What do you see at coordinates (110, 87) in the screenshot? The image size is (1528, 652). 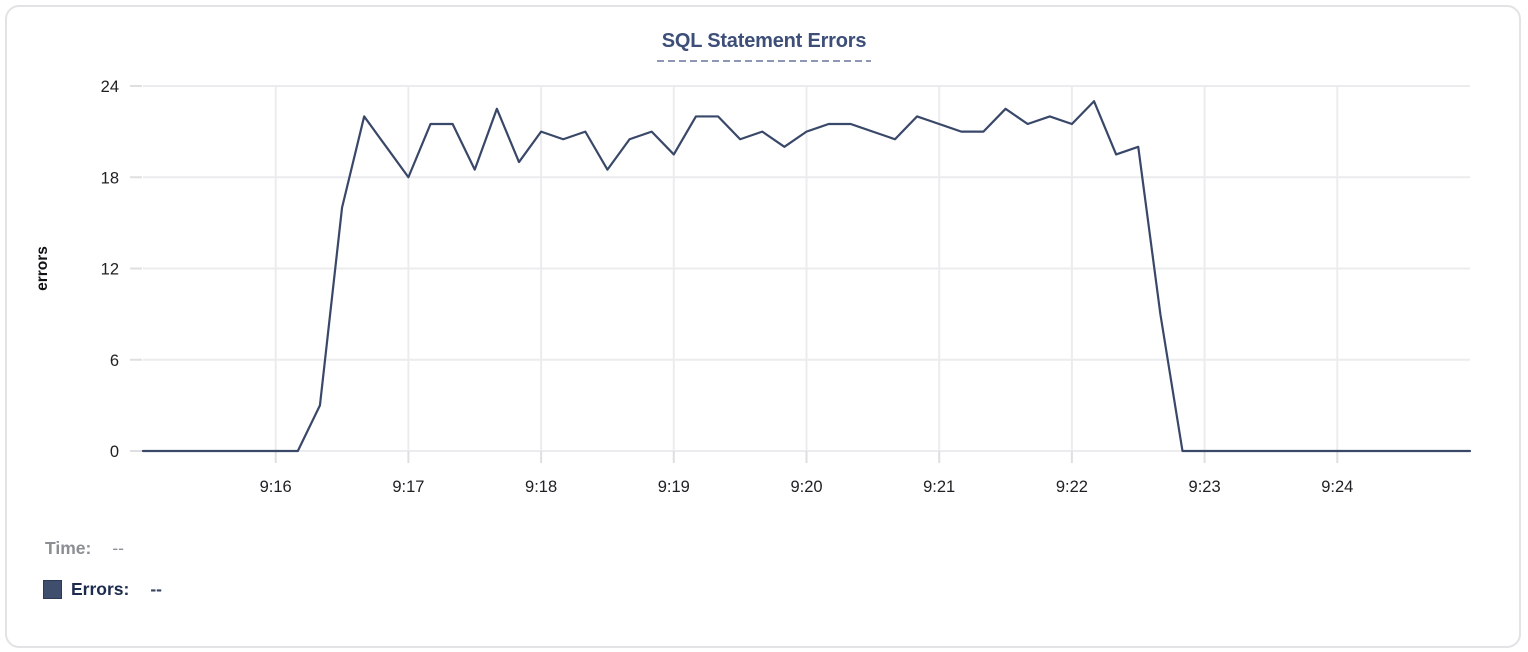 I see `y-tick-label: 24` at bounding box center [110, 87].